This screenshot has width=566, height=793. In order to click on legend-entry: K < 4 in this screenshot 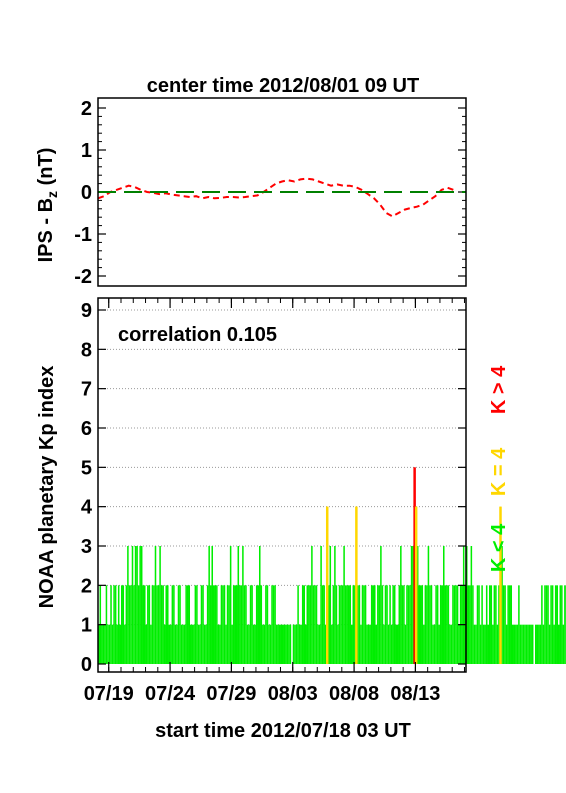, I will do `click(499, 547)`.